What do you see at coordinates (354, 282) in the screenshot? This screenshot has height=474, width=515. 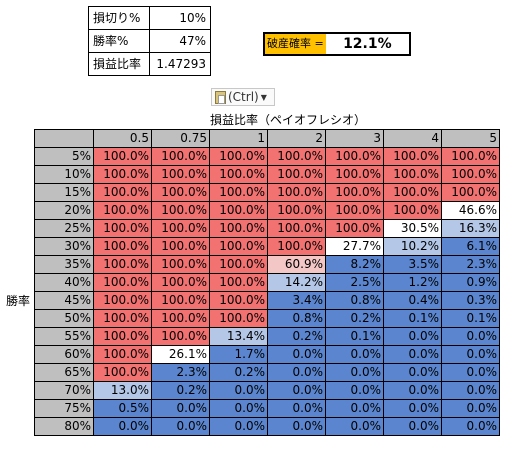 I see `table-cell: 2.5%` at bounding box center [354, 282].